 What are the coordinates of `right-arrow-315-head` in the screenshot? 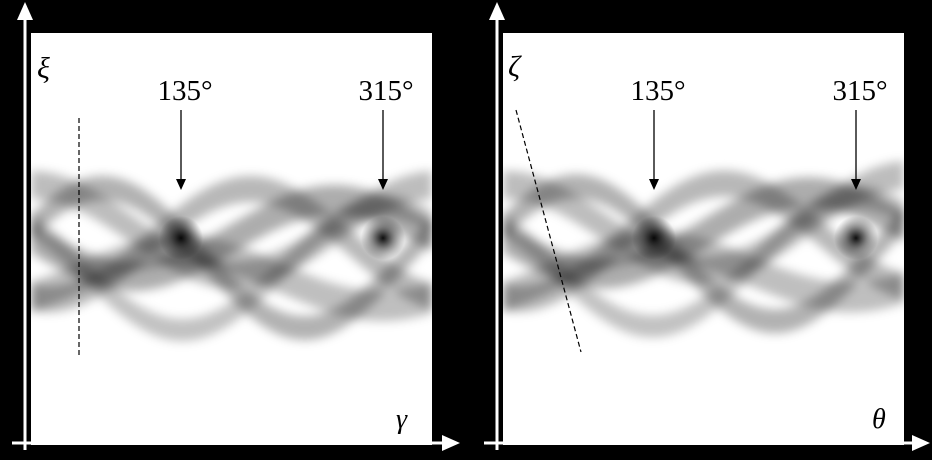 It's located at (856, 184).